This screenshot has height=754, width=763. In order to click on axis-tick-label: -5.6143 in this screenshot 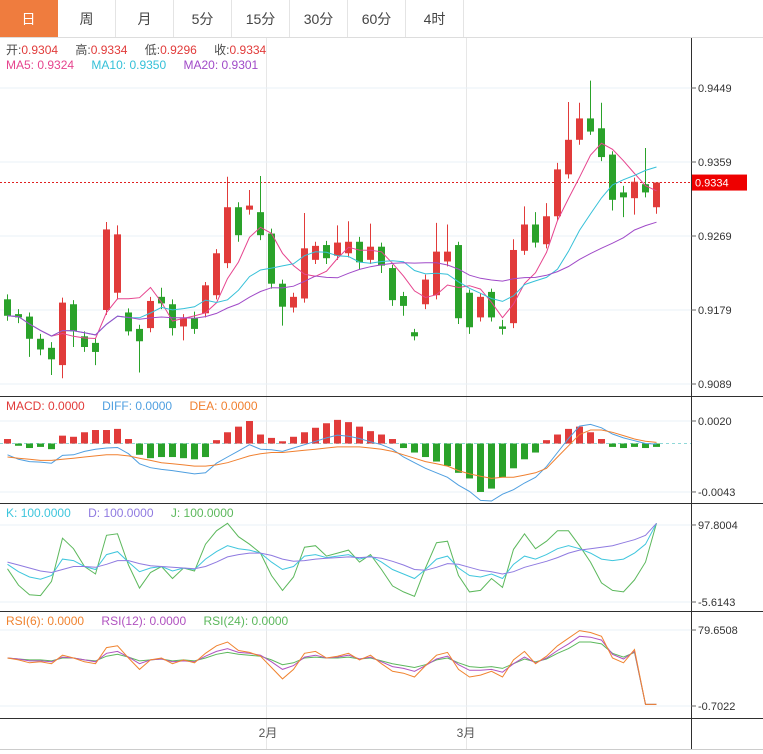, I will do `click(716, 603)`.